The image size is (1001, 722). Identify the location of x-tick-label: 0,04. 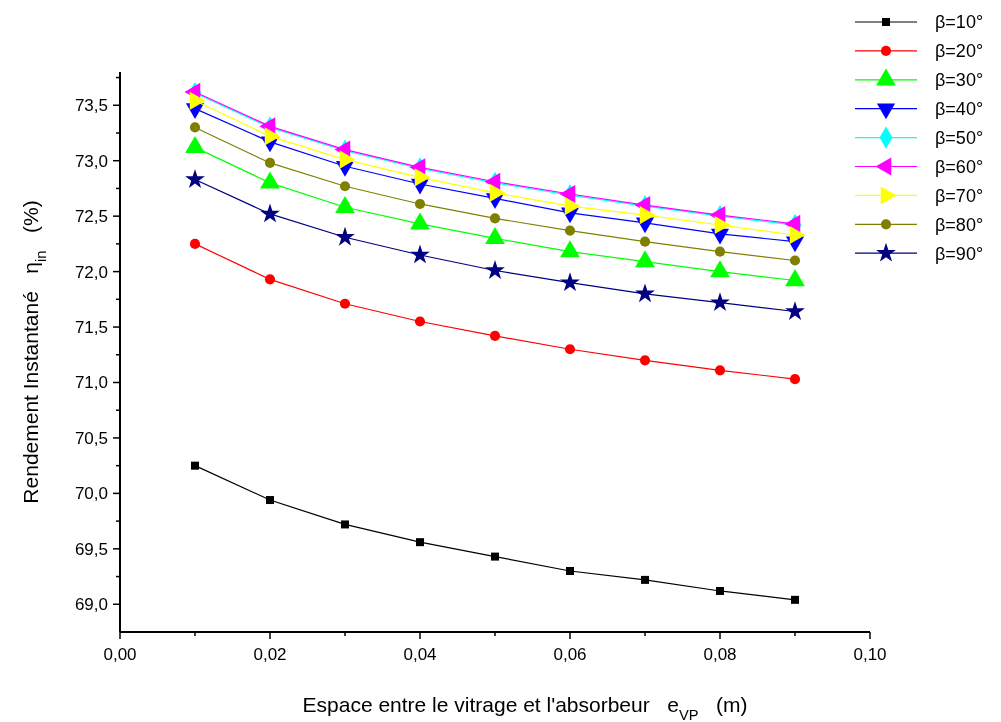
(420, 654).